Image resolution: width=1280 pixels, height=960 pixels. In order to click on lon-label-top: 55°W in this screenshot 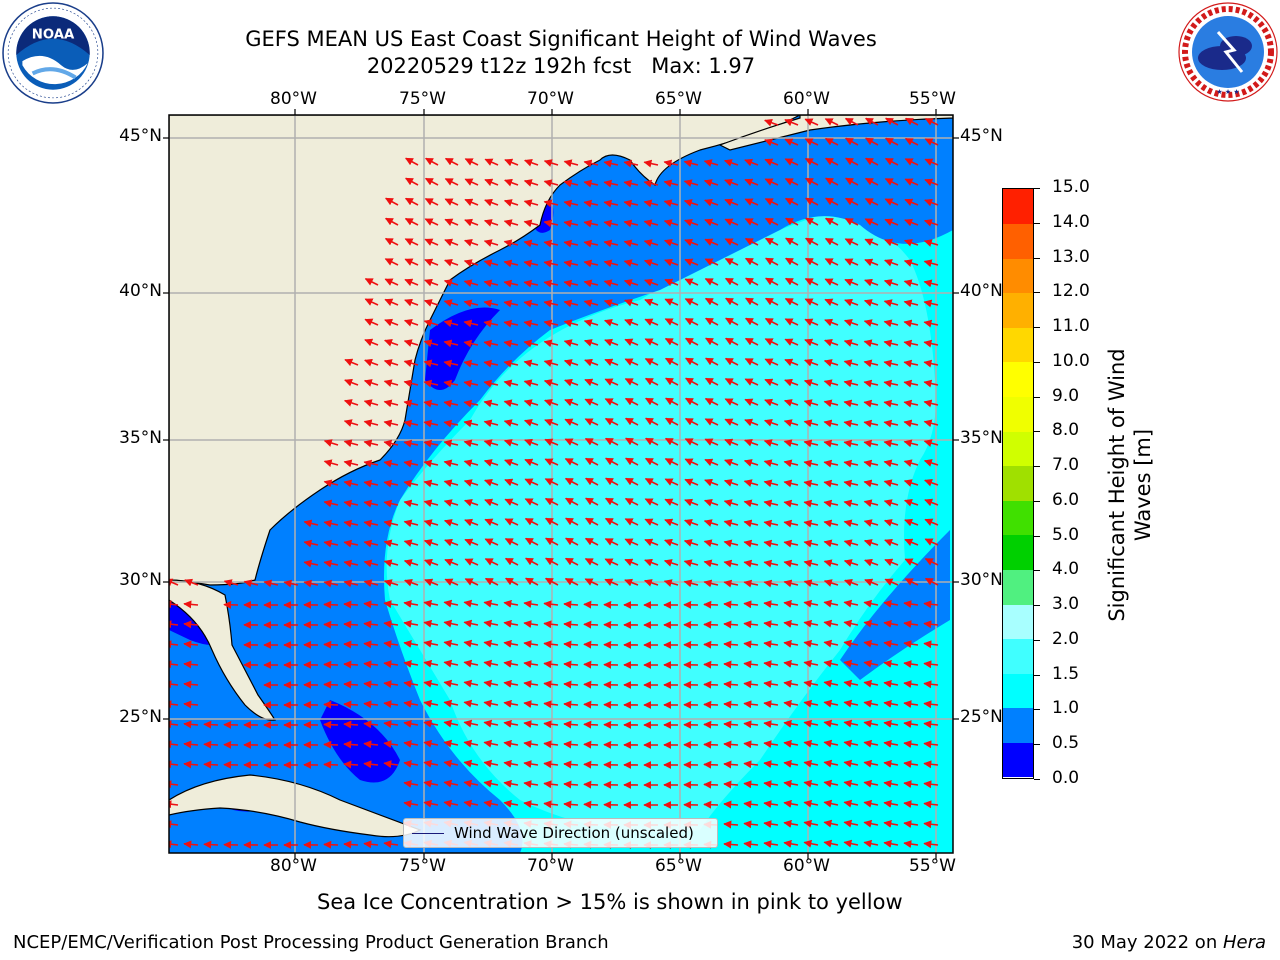, I will do `click(932, 99)`.